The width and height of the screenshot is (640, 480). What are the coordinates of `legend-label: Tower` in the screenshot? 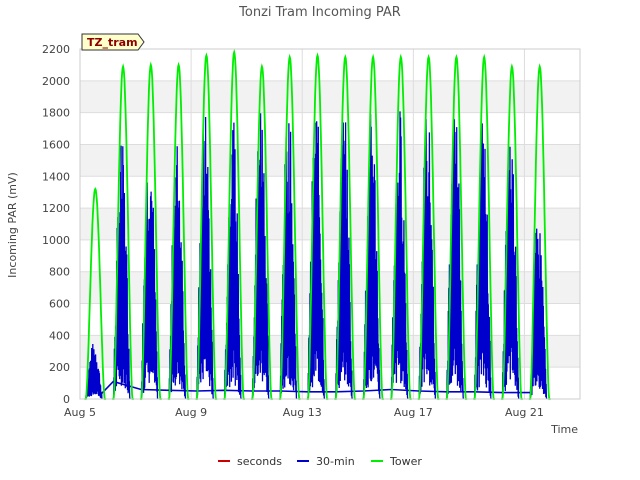 It's located at (405, 461).